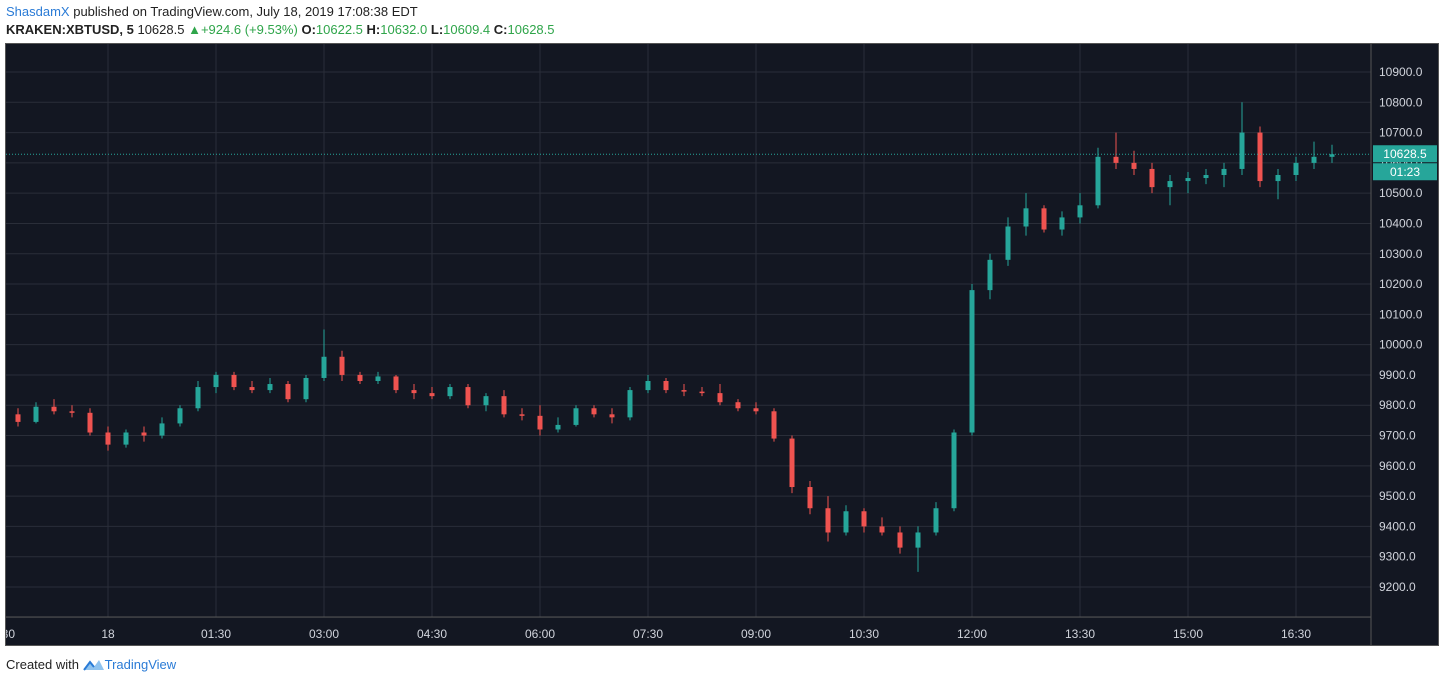  I want to click on countdown-badge, so click(1405, 172).